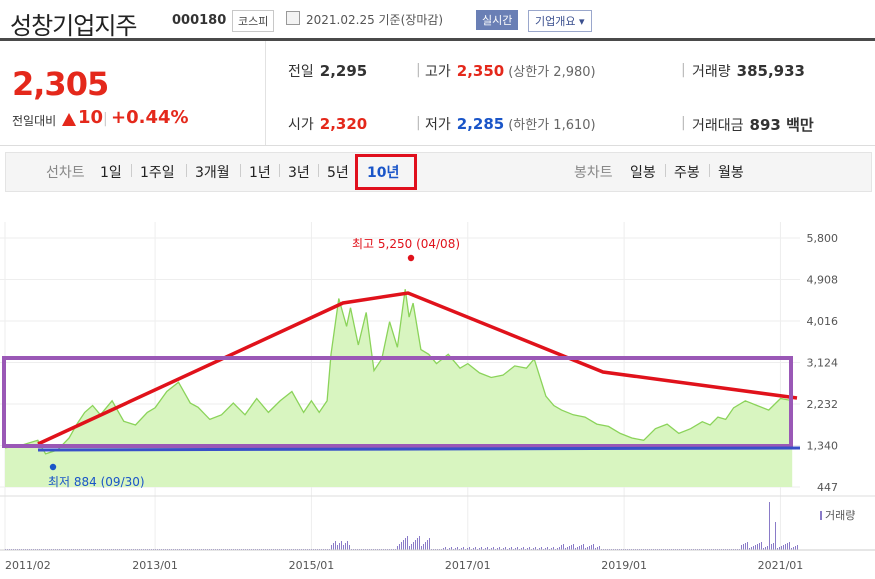  I want to click on open-value: 2,320, so click(343, 124).